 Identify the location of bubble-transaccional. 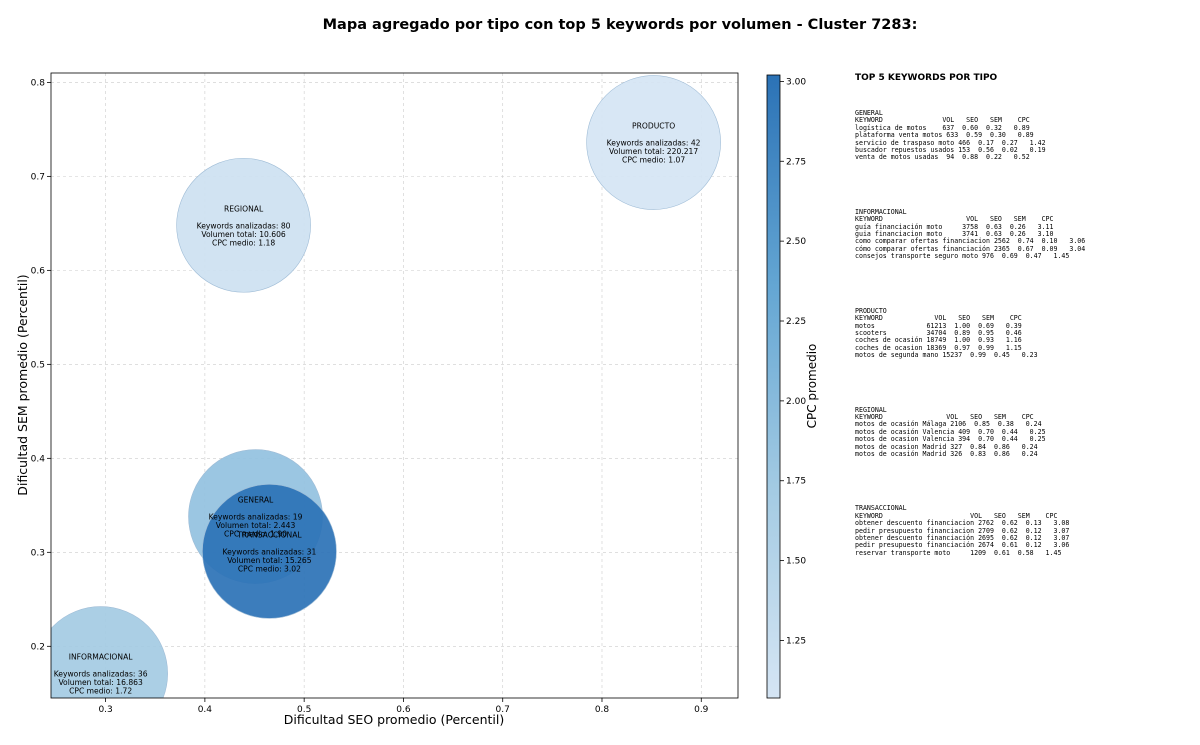
(269, 551).